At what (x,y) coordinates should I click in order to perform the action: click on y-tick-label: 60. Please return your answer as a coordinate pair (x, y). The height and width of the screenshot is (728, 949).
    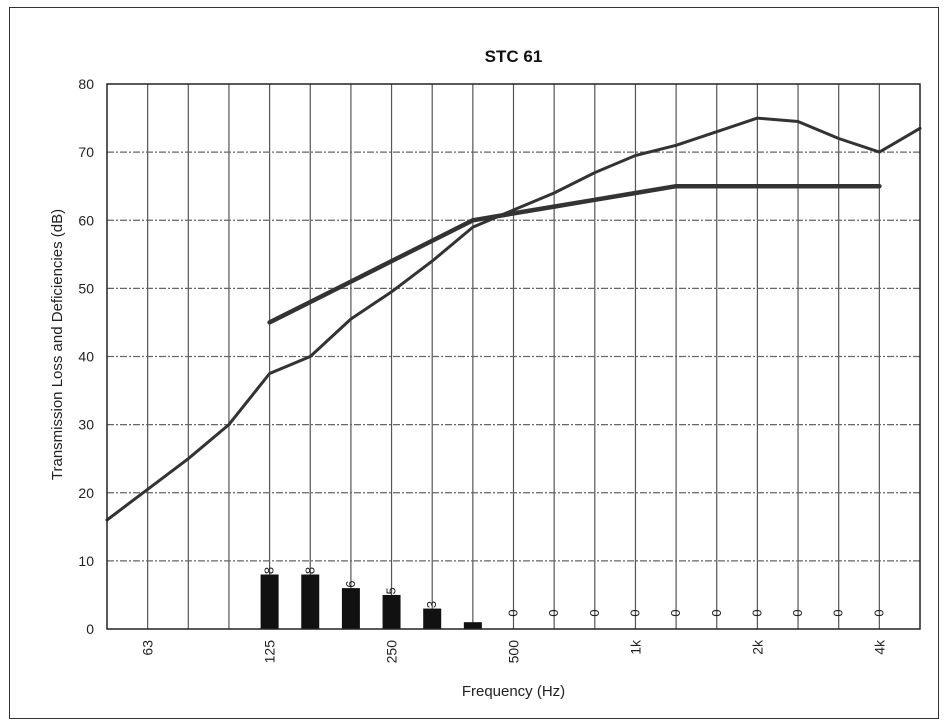
    Looking at the image, I should click on (86, 220).